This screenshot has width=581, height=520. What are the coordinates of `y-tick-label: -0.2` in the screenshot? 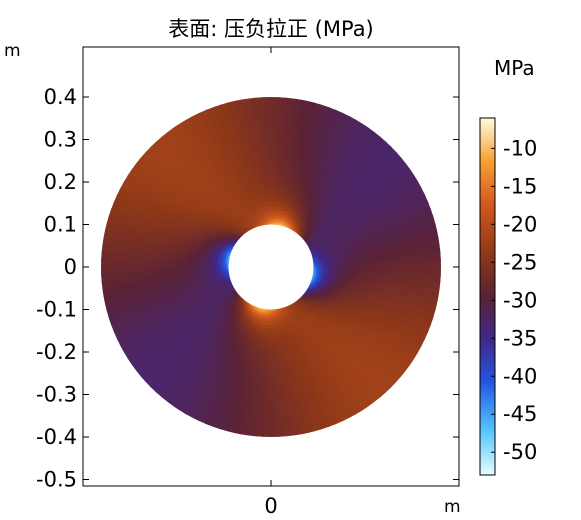 It's located at (56, 352).